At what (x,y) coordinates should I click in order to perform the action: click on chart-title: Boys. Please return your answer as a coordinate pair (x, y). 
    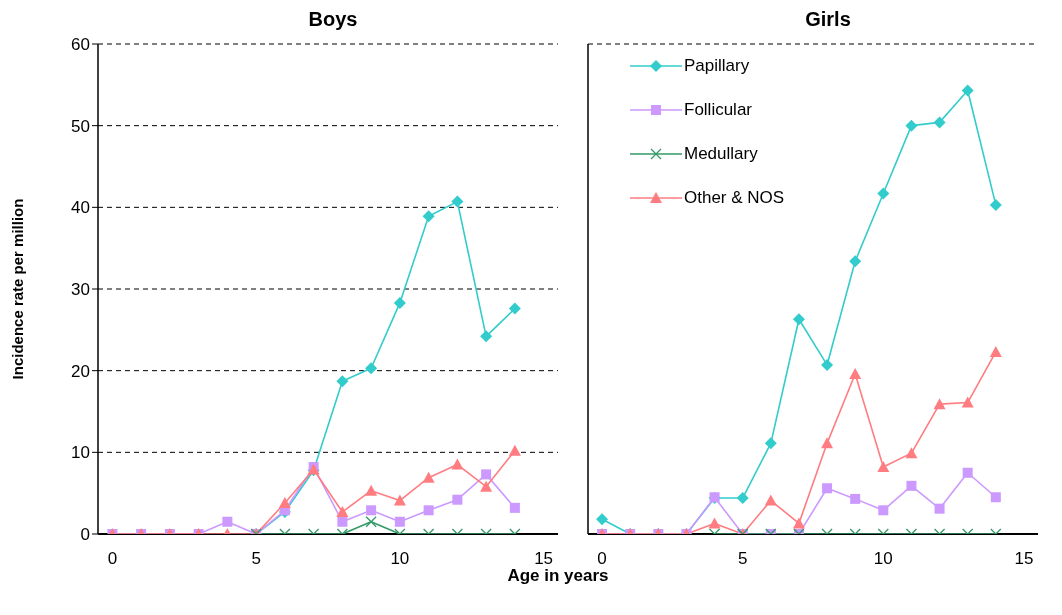
    Looking at the image, I should click on (333, 20).